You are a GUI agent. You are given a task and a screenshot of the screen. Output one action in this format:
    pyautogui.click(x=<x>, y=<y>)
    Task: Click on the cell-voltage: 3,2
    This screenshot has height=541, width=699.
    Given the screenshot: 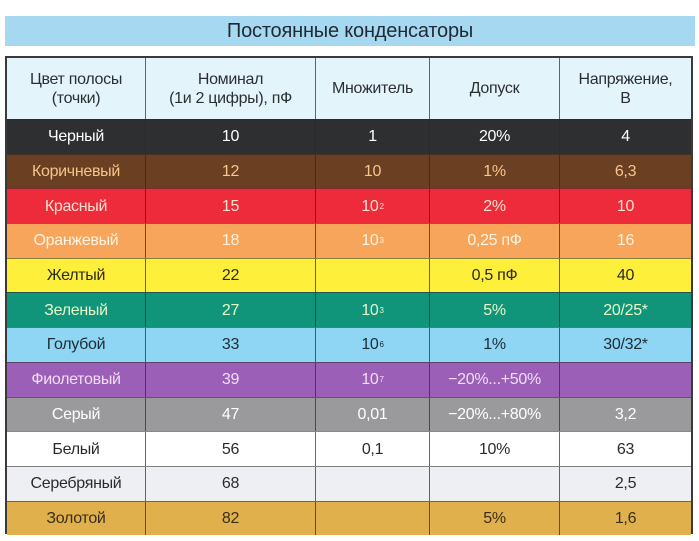 What is the action you would take?
    pyautogui.click(x=625, y=414)
    